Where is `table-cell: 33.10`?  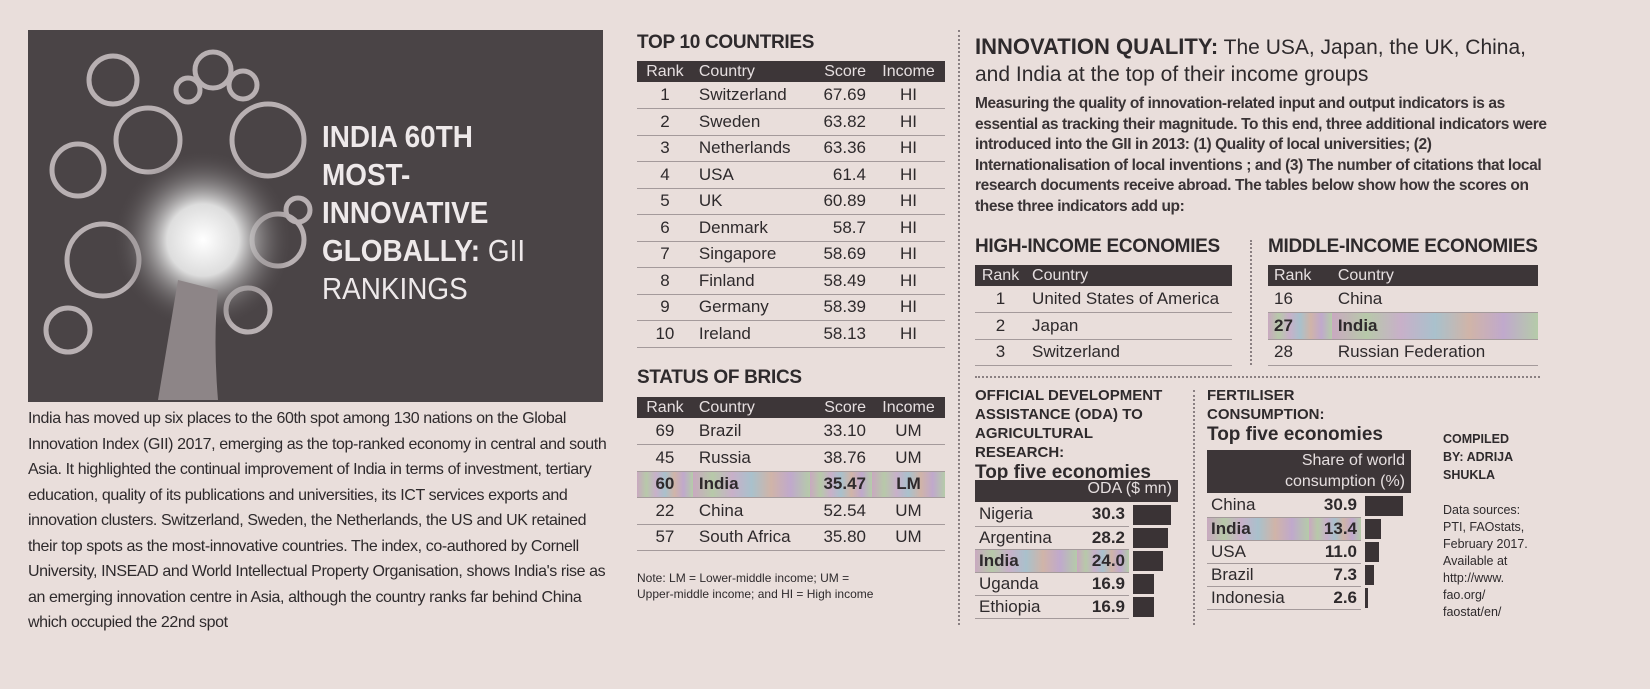
table-cell: 33.10 is located at coordinates (841, 431).